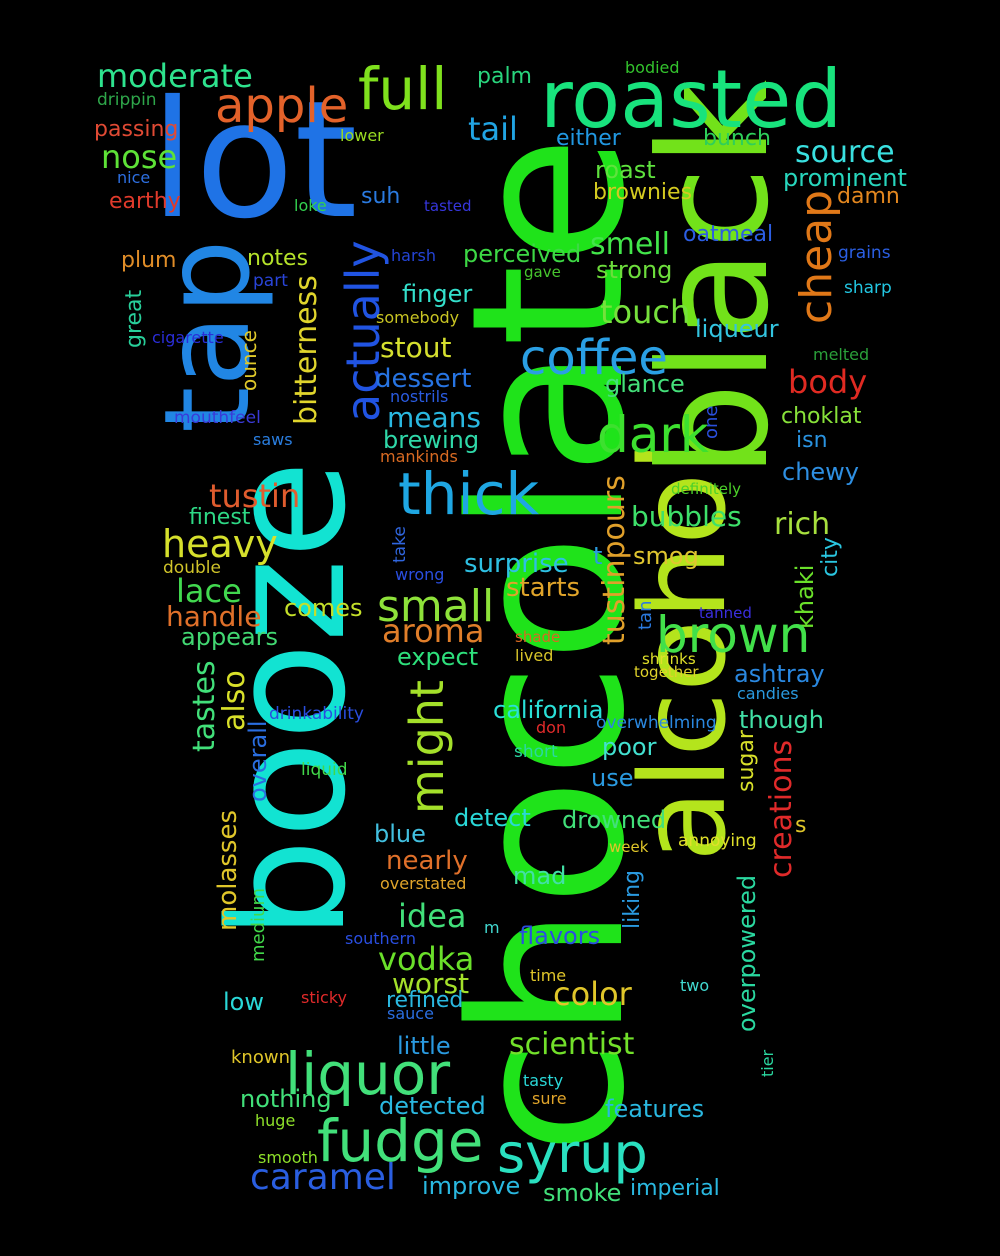 The height and width of the screenshot is (1256, 1000). What do you see at coordinates (149, 260) in the screenshot?
I see `word-plum: plum` at bounding box center [149, 260].